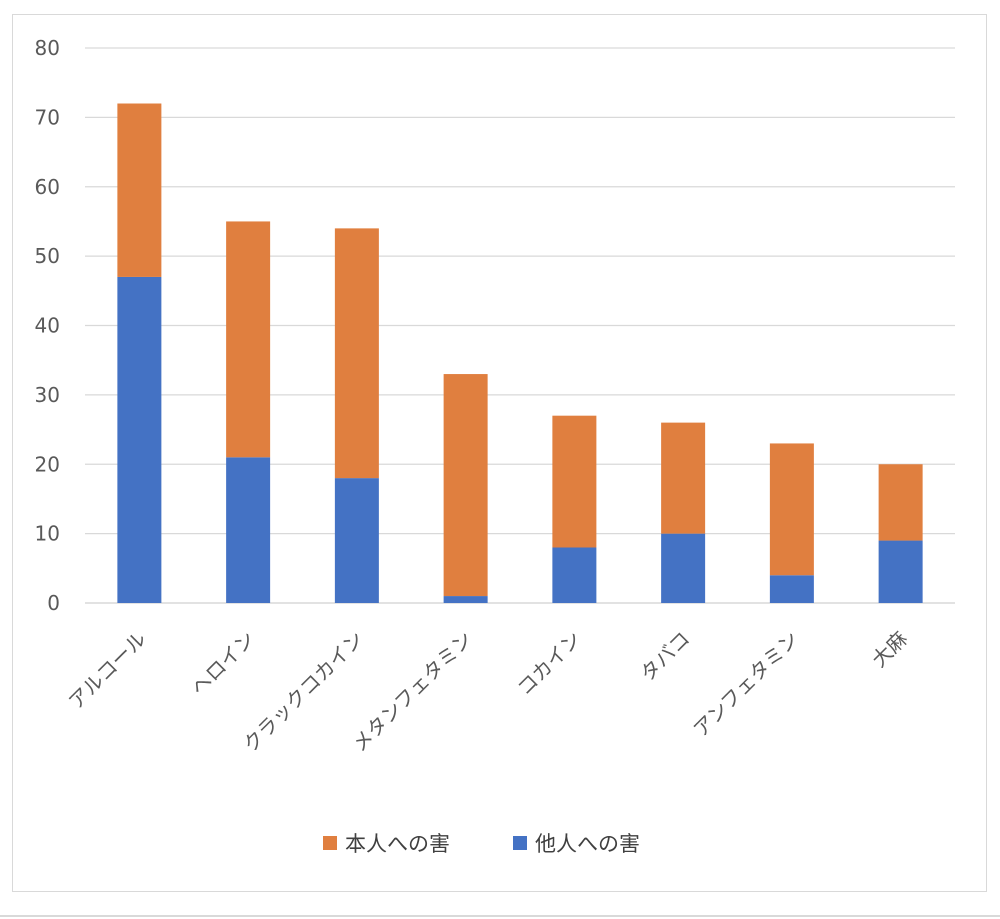  What do you see at coordinates (47, 534) in the screenshot?
I see `y-tick-label: 10` at bounding box center [47, 534].